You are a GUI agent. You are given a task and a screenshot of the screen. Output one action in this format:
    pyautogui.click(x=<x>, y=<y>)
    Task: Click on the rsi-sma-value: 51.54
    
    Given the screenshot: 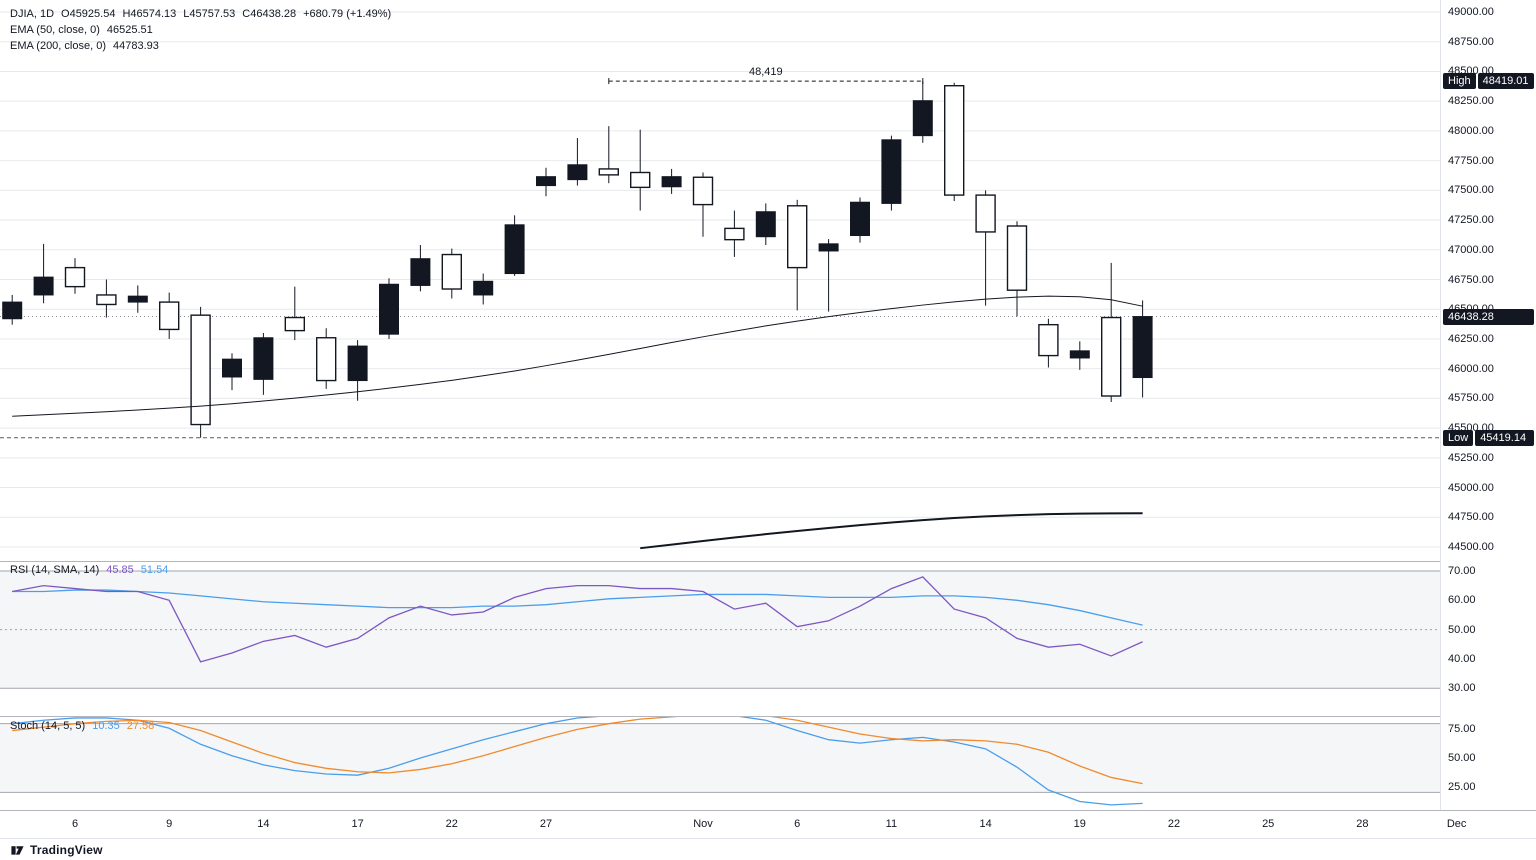 What is the action you would take?
    pyautogui.click(x=154, y=570)
    